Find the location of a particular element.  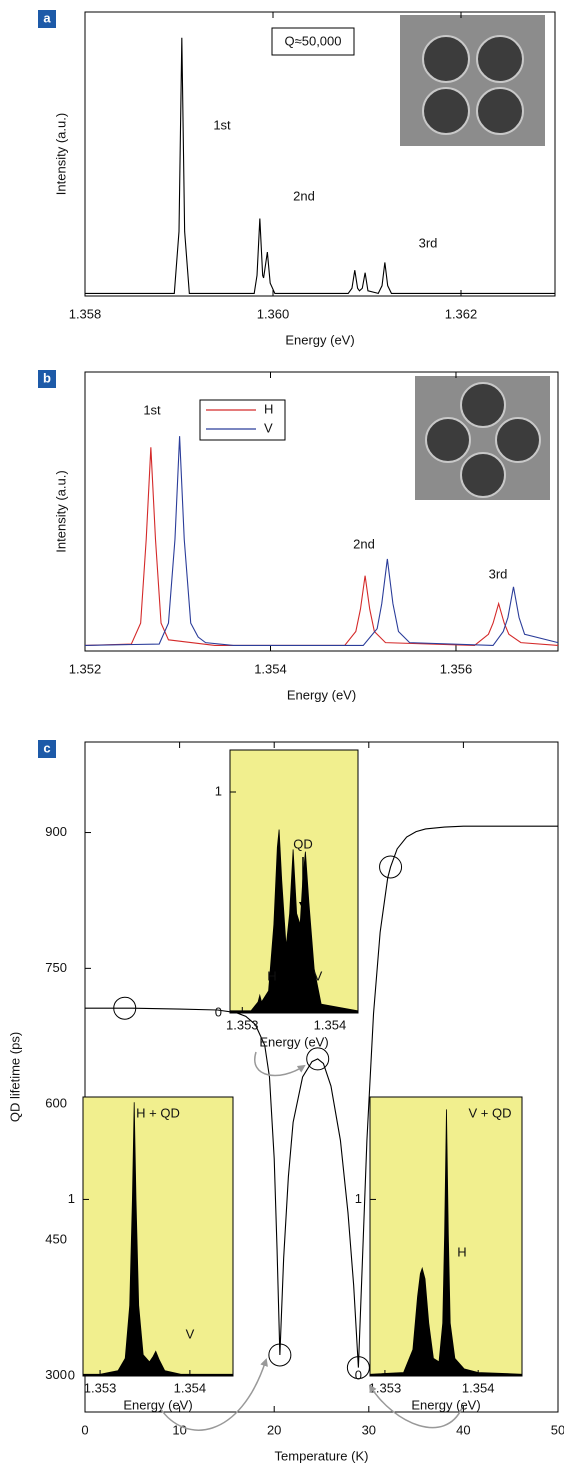

sem-image-a is located at coordinates (472, 80).